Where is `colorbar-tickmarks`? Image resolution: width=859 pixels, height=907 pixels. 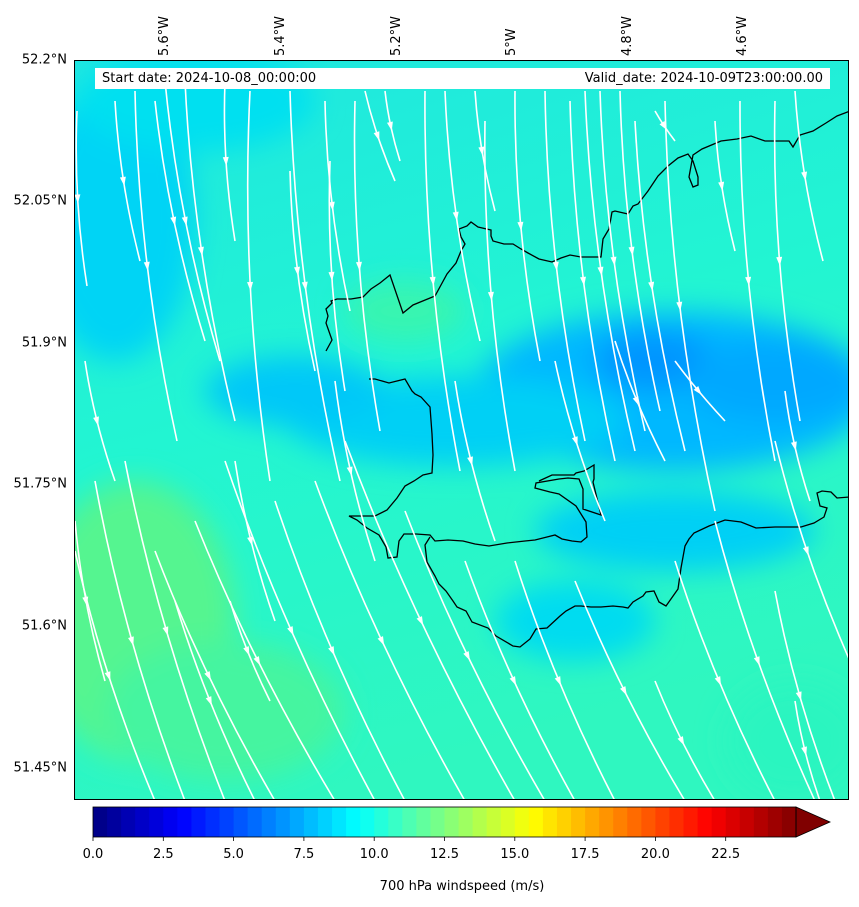 colorbar-tickmarks is located at coordinates (409, 839).